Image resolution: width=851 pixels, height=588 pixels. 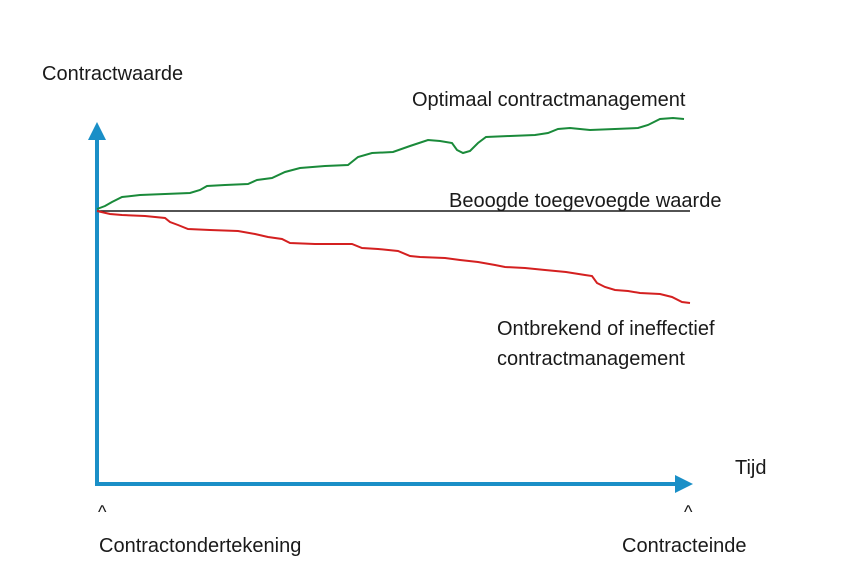 What do you see at coordinates (113, 74) in the screenshot?
I see `y-axis-label: Contractwaarde` at bounding box center [113, 74].